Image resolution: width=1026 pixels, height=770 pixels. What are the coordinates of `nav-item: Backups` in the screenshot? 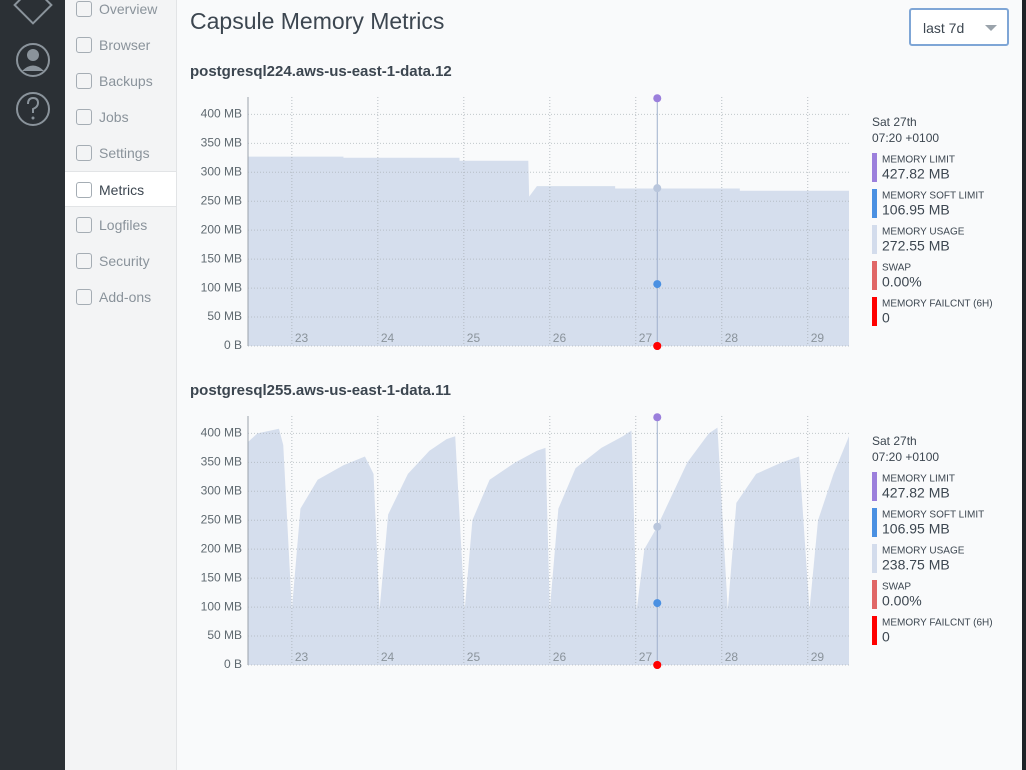 It's located at (120, 81).